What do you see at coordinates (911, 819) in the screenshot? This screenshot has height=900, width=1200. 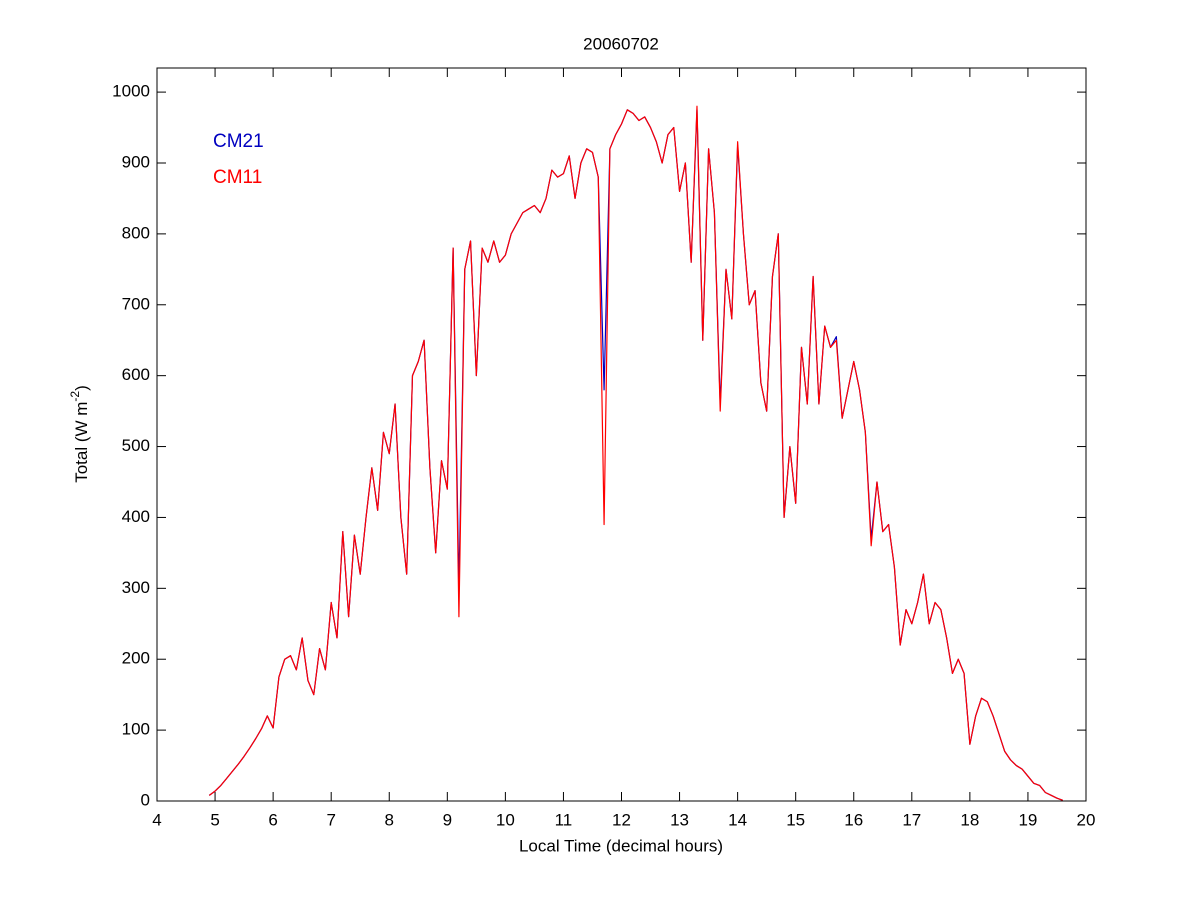 I see `x-tick-label: 17` at bounding box center [911, 819].